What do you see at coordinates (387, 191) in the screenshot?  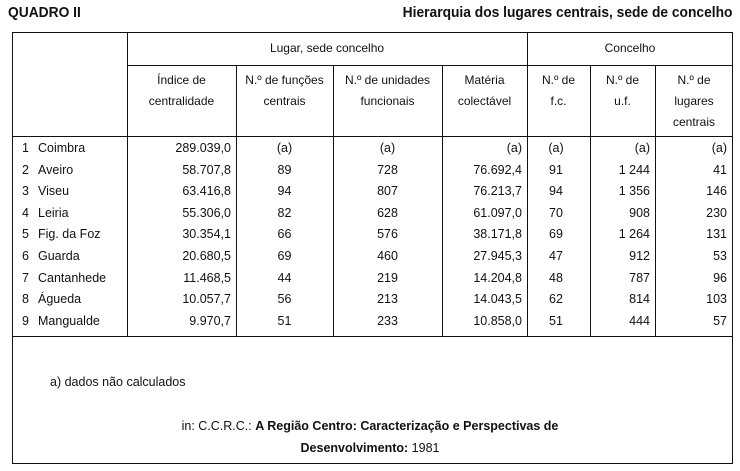 I see `cell-unidades: 807` at bounding box center [387, 191].